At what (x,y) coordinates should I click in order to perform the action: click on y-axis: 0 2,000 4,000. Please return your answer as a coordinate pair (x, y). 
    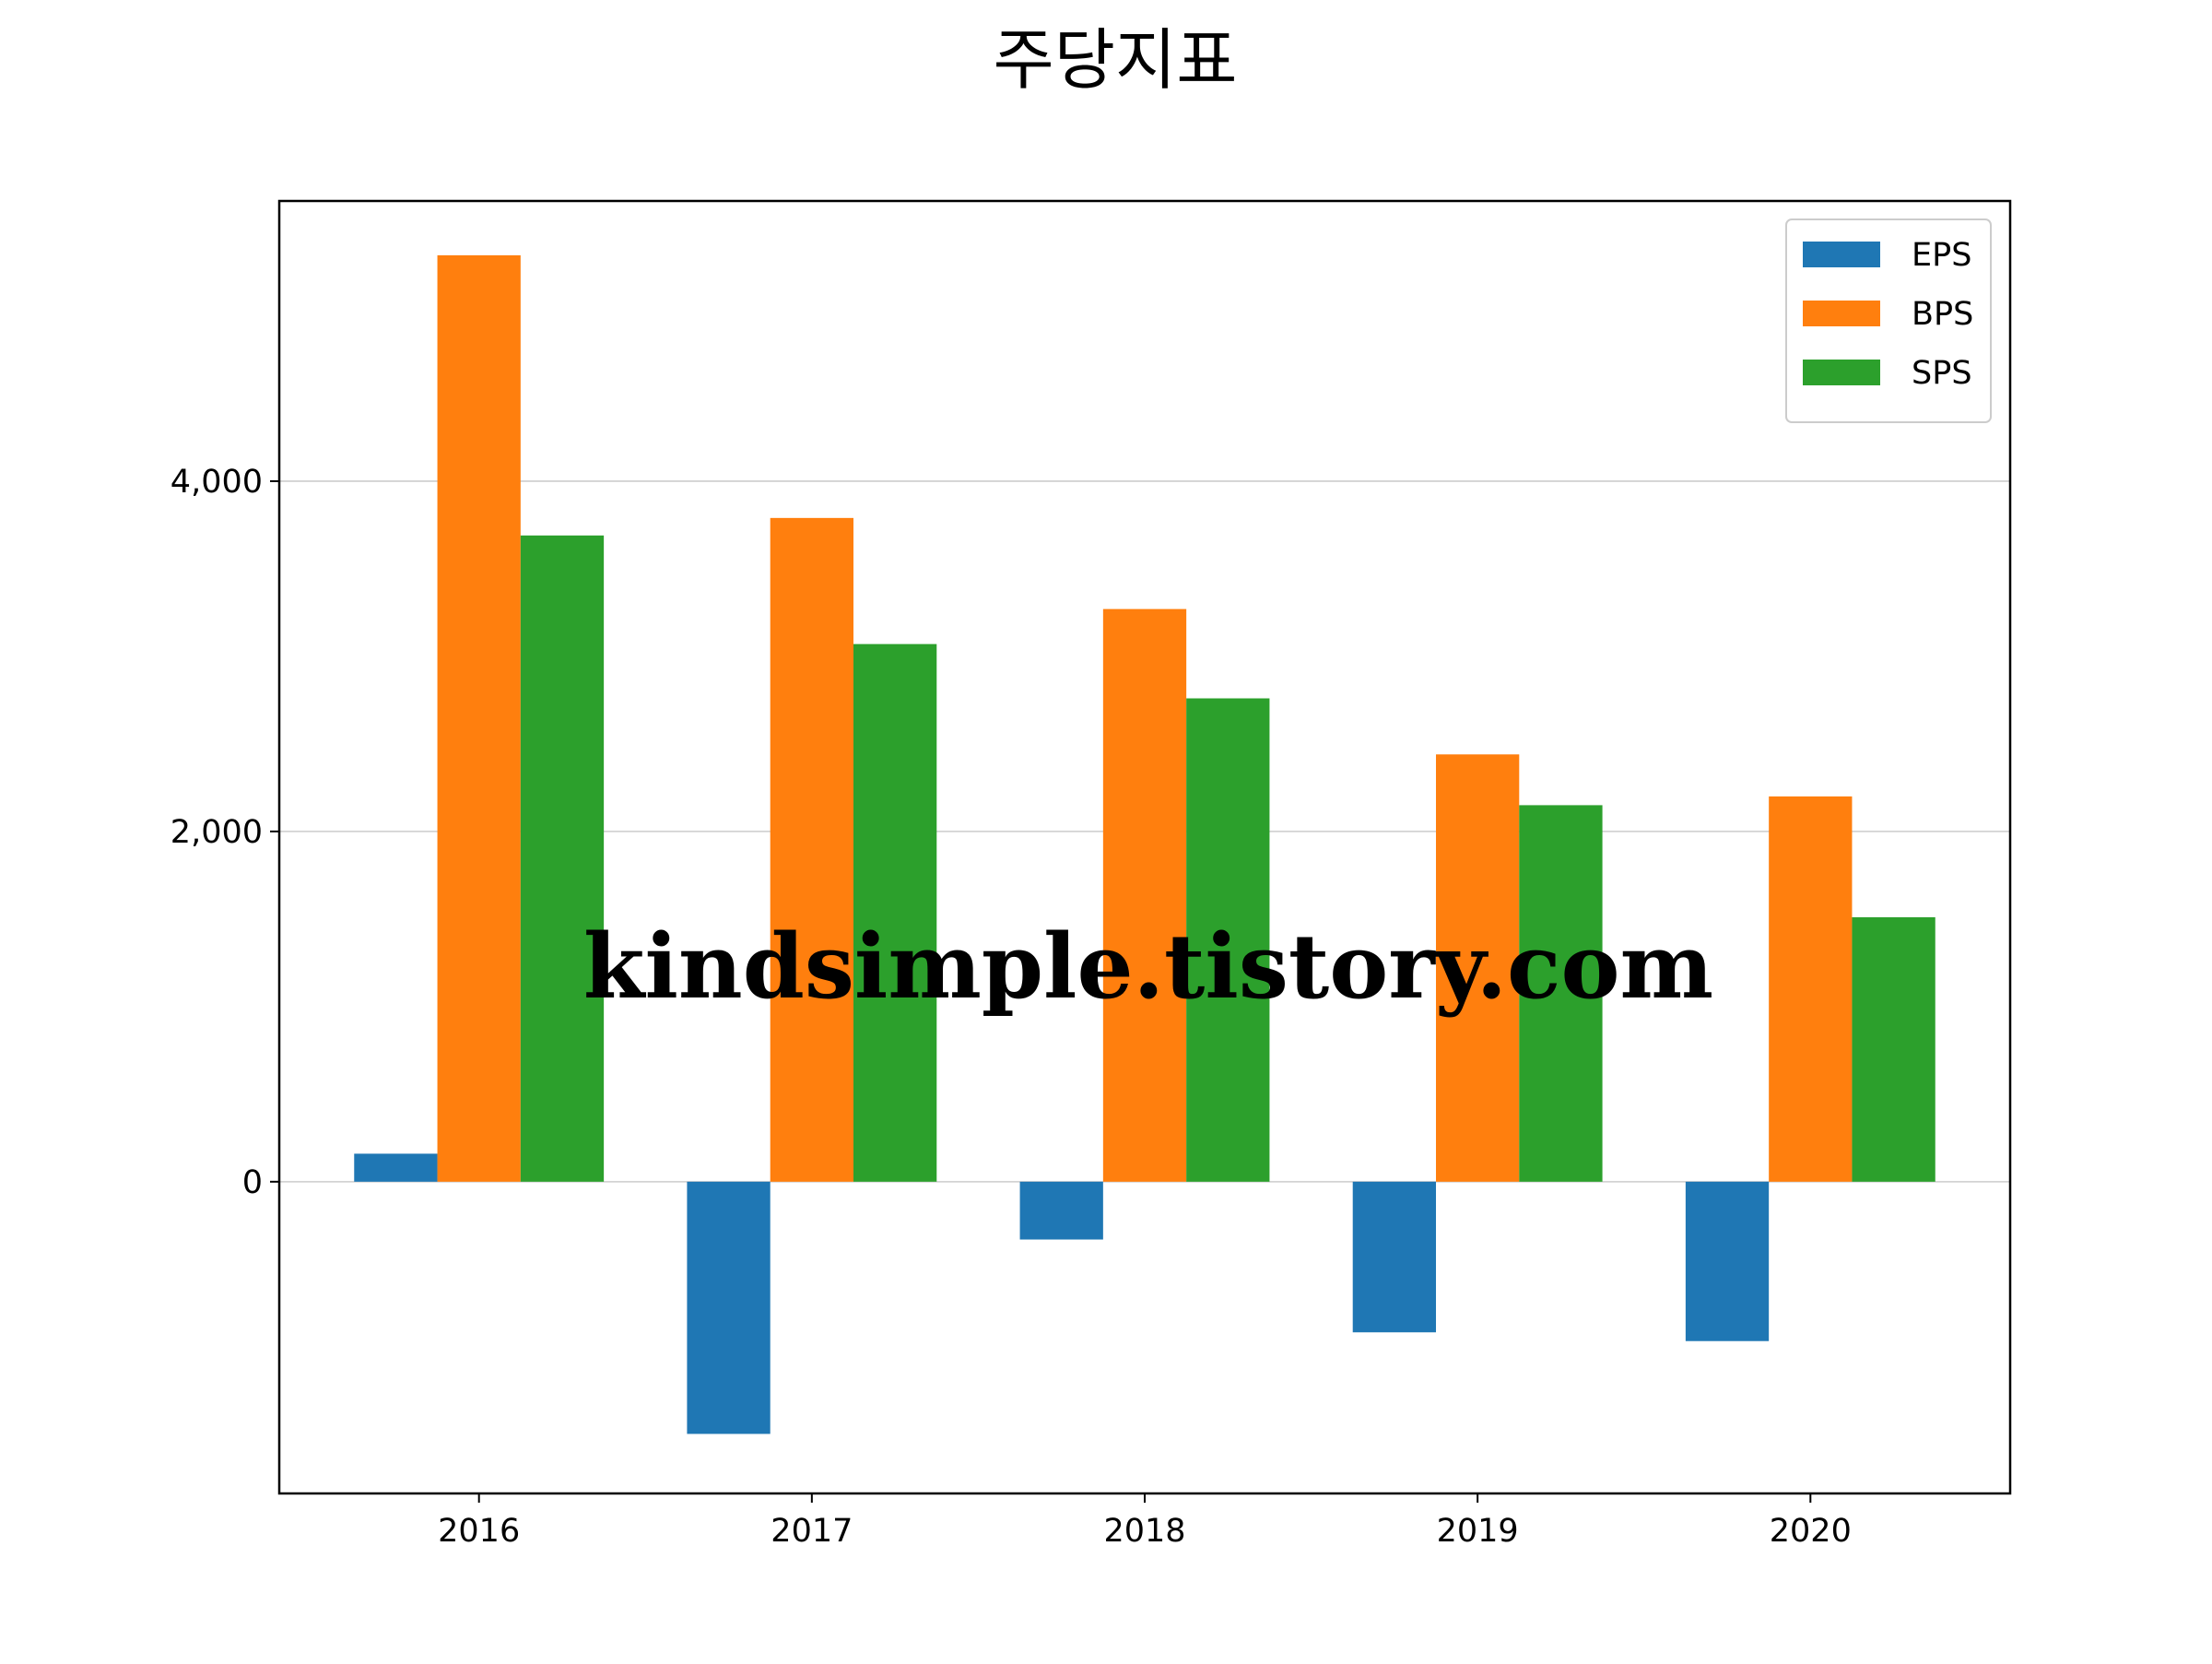
    Looking at the image, I should click on (225, 832).